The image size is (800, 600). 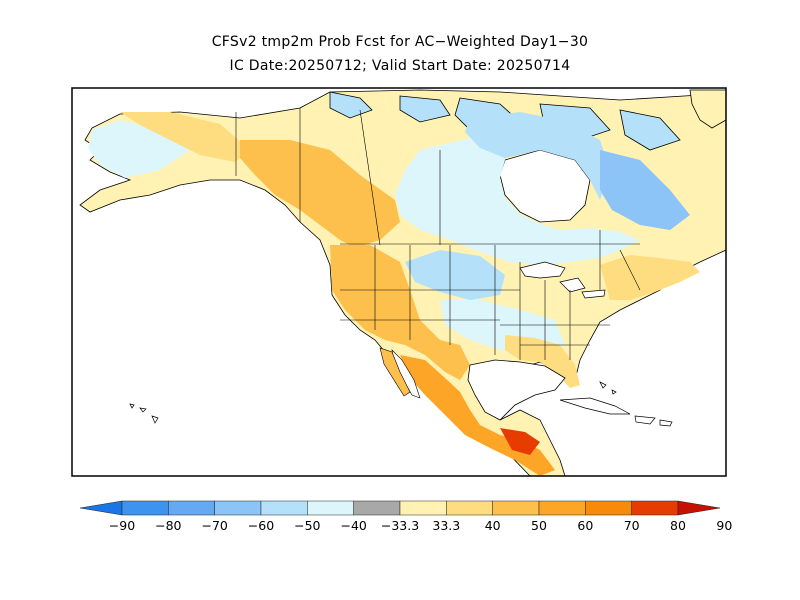 I want to click on legend-label: 40, so click(x=493, y=525).